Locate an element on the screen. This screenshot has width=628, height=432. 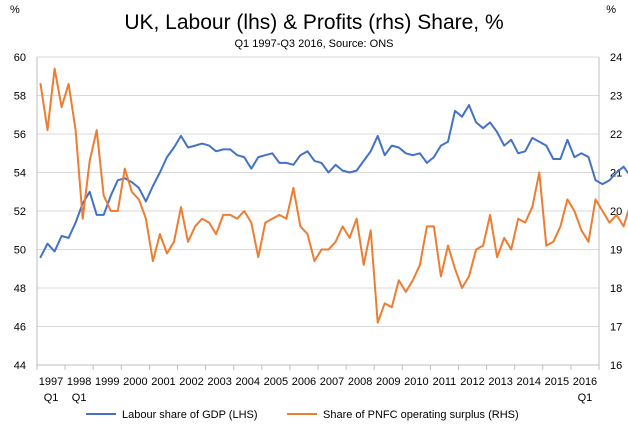
right-tick-label: 20 is located at coordinates (616, 212).